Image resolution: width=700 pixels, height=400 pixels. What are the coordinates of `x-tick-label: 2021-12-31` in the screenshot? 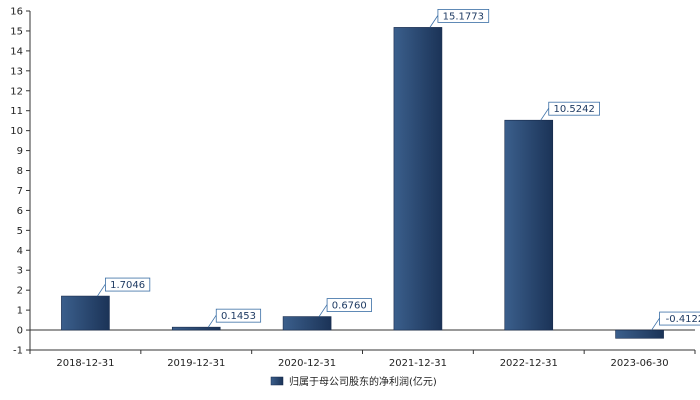 It's located at (418, 363).